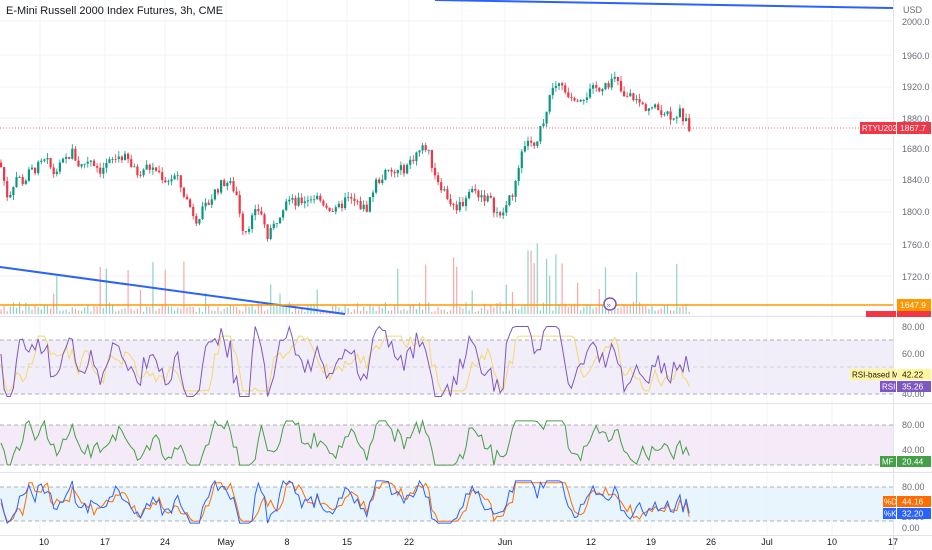 The width and height of the screenshot is (932, 550). I want to click on rsi-pane, so click(446, 361).